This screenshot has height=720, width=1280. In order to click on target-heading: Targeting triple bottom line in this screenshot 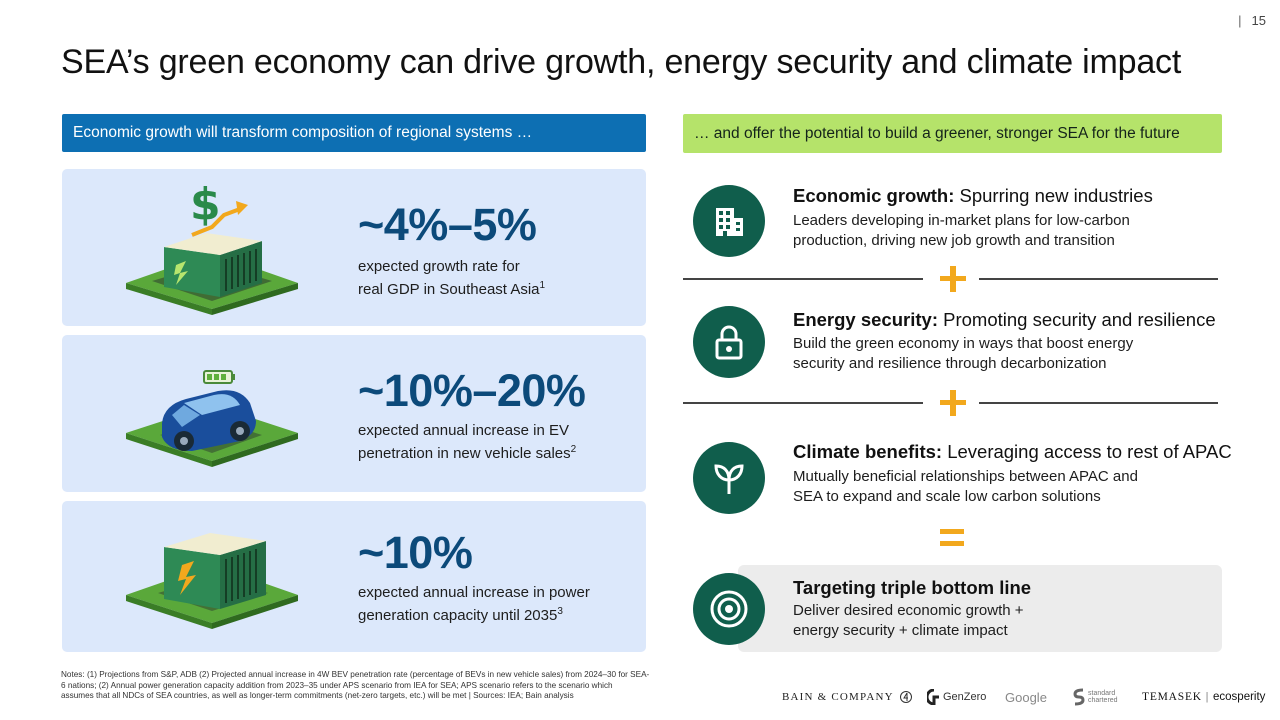, I will do `click(912, 588)`.